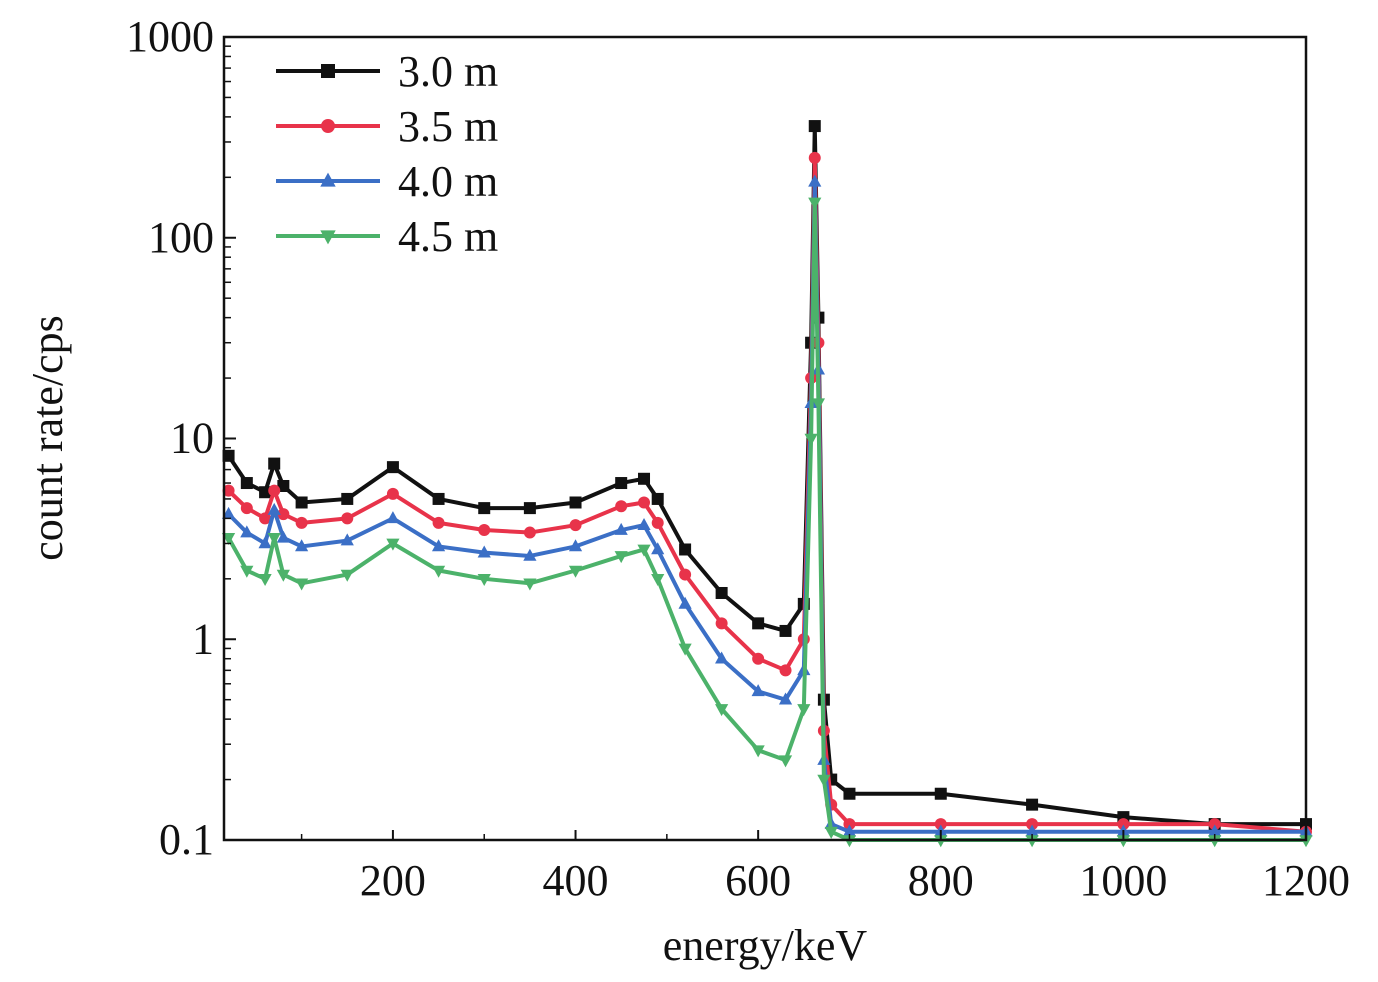  Describe the element at coordinates (181, 237) in the screenshot. I see `y-tick-label: 100` at that location.